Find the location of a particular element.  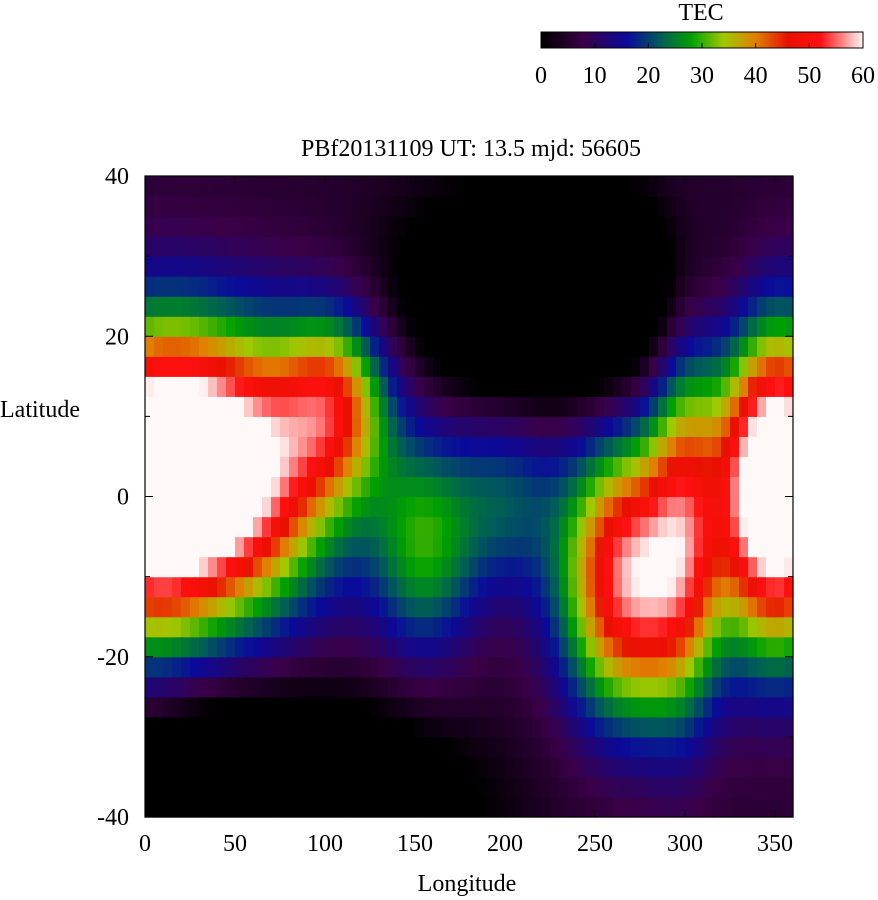

colorbar-label: TEC is located at coordinates (700, 13).